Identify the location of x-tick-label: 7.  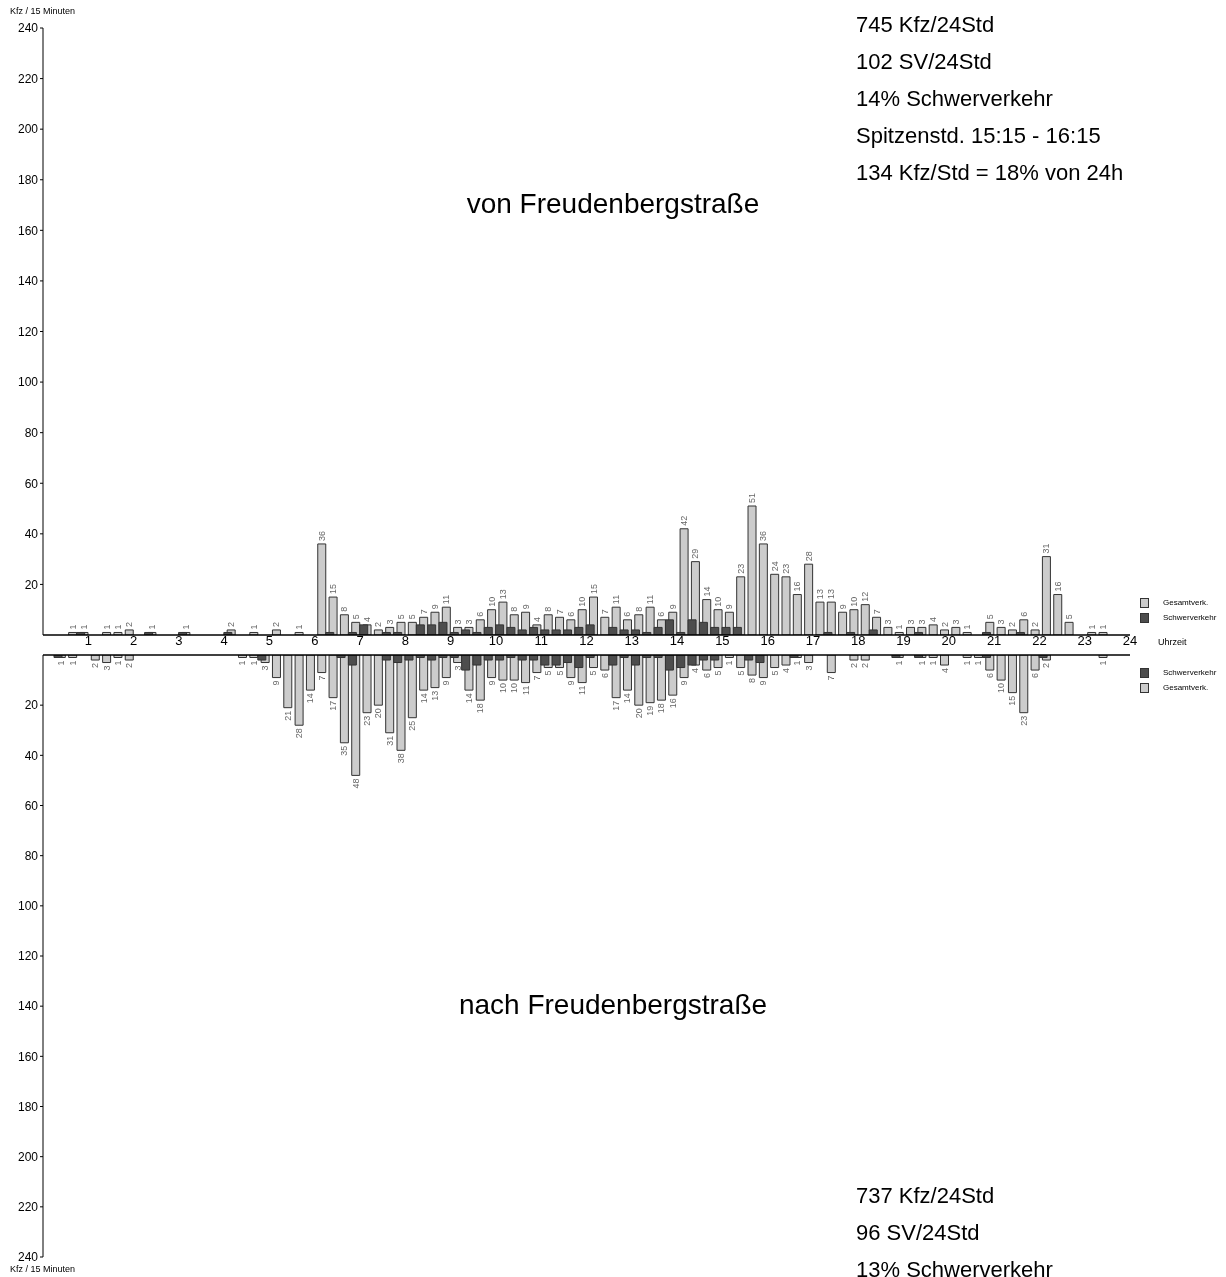
(360, 641).